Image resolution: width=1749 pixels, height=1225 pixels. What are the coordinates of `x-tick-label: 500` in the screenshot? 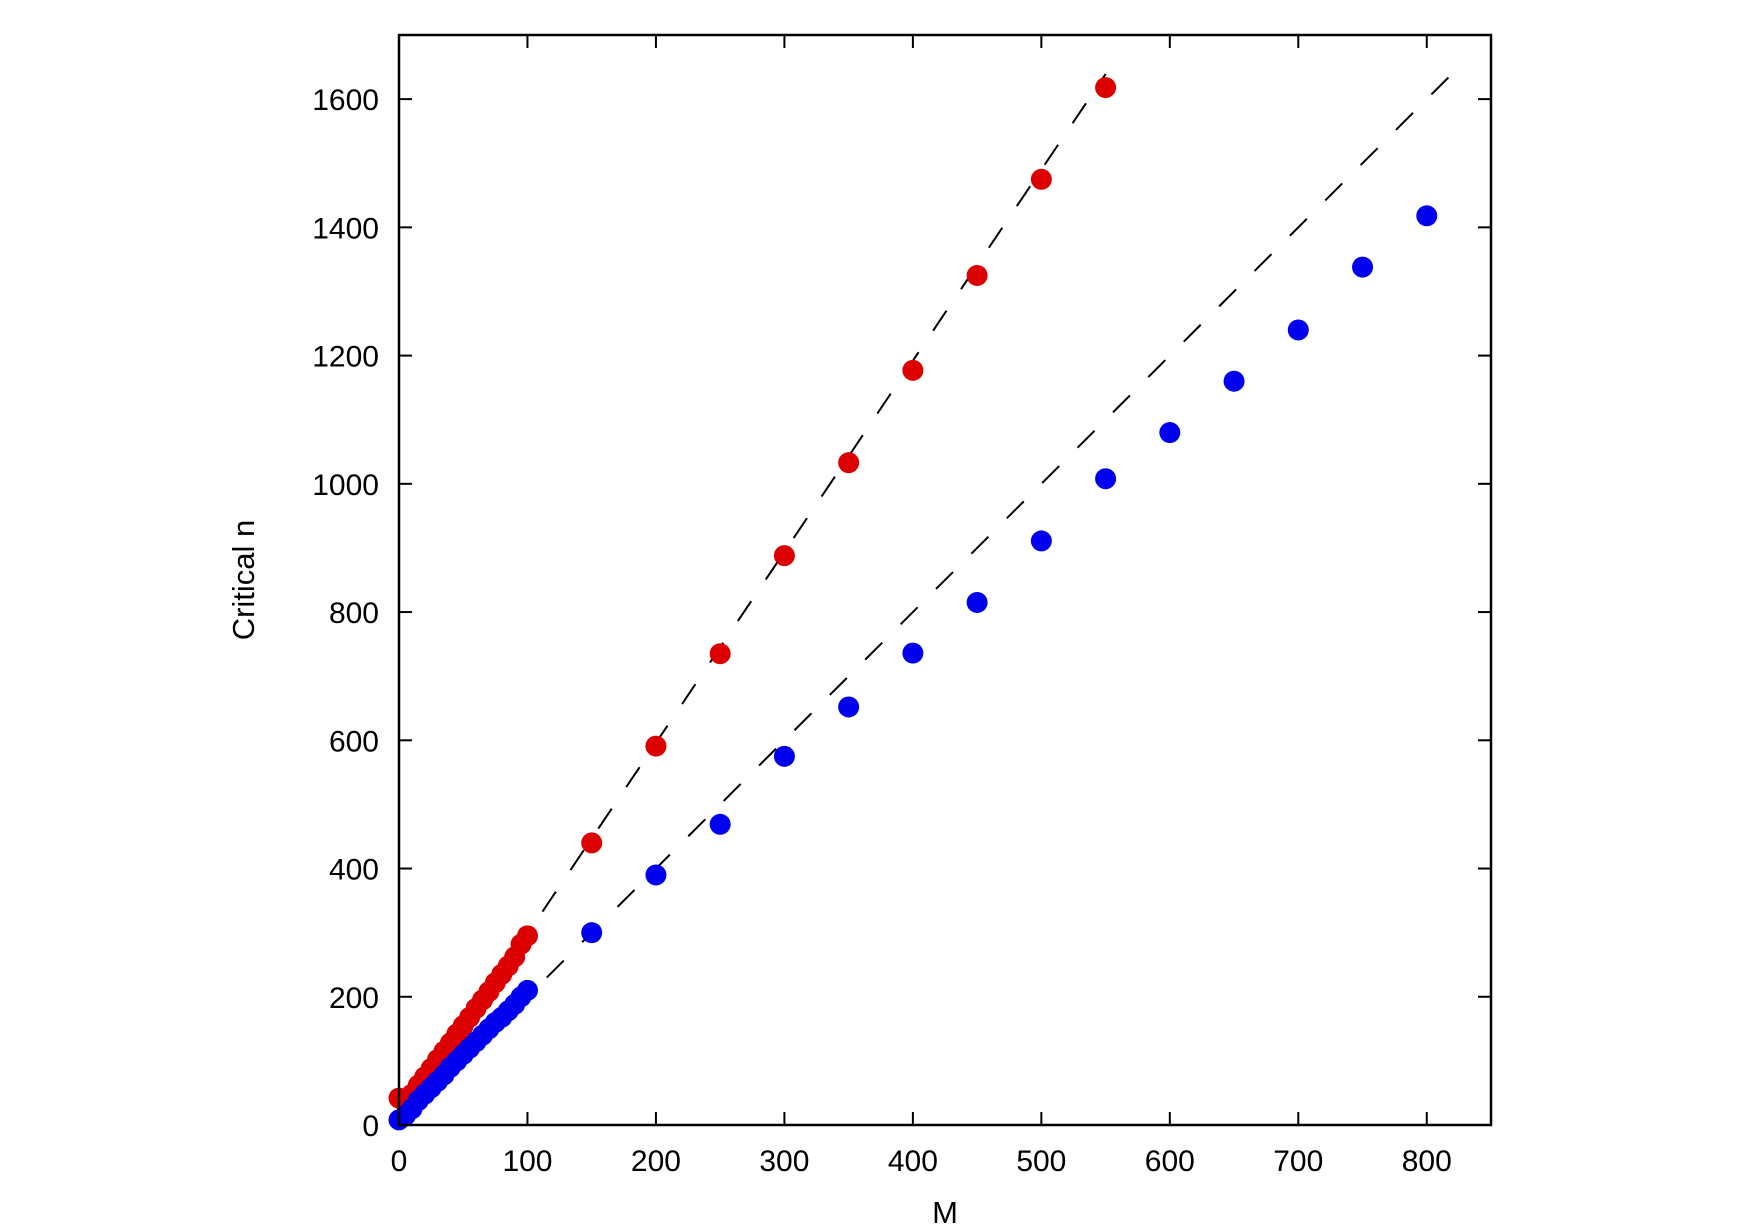 It's located at (1041, 1161).